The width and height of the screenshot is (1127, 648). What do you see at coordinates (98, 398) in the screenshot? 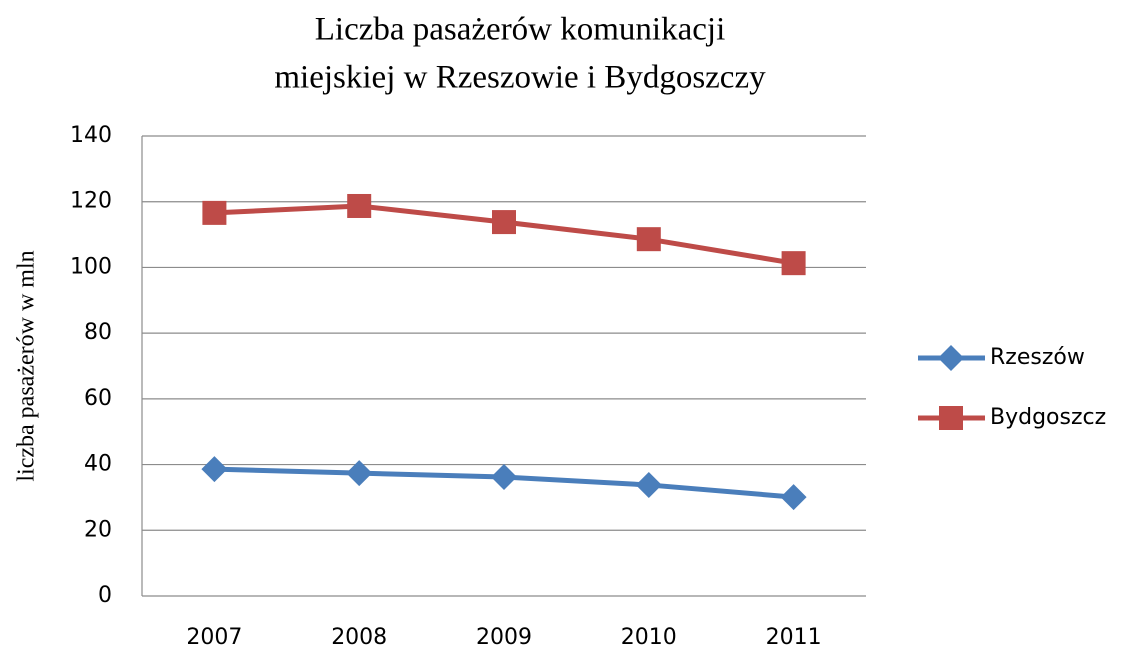
I see `y-tick-label: 60` at bounding box center [98, 398].